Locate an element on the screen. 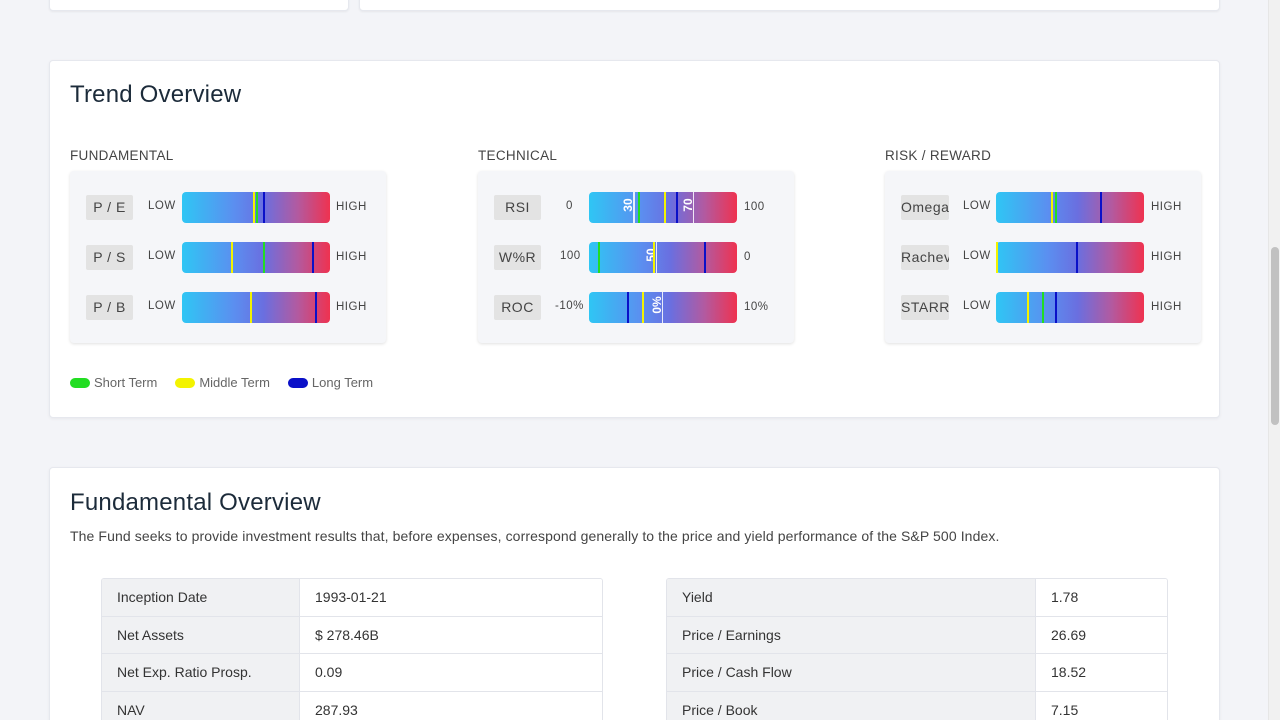 This screenshot has width=1280, height=720. gauge-row-roc: ROC -10% 0% 10% is located at coordinates (636, 308).